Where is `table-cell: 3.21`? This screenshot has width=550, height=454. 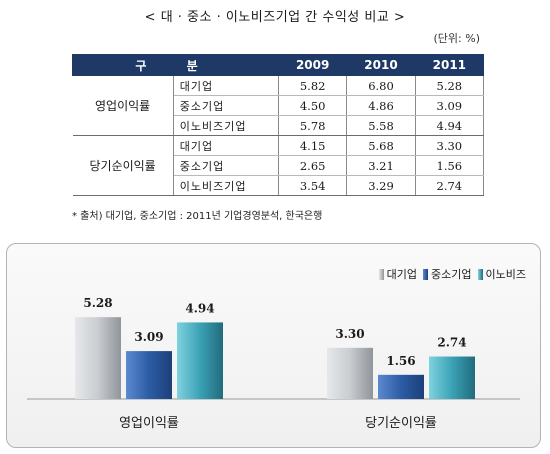
table-cell: 3.21 is located at coordinates (381, 165).